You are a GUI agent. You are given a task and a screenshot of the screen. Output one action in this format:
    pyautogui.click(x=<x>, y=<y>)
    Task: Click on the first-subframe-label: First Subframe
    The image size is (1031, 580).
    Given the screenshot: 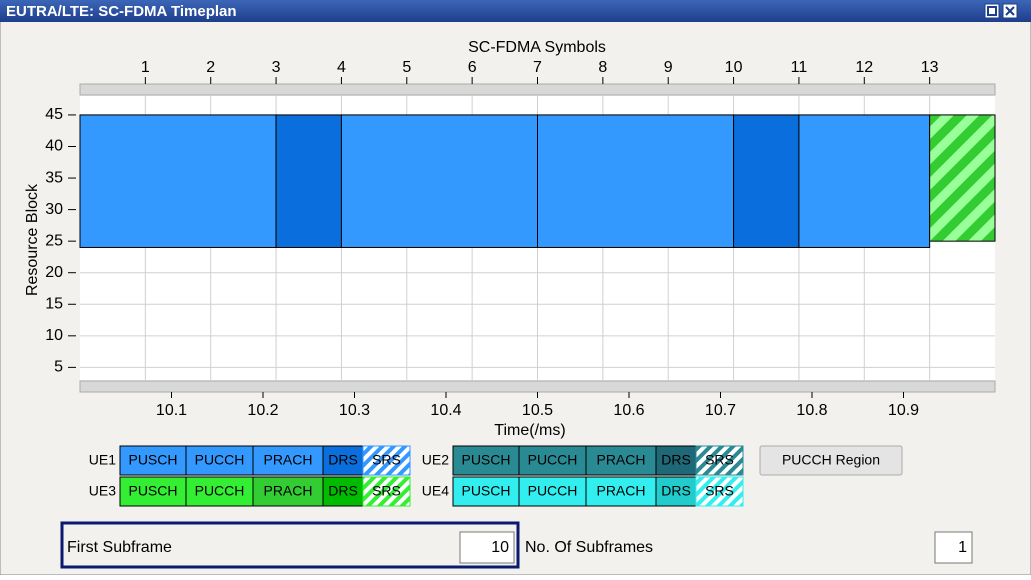 What is the action you would take?
    pyautogui.click(x=119, y=547)
    